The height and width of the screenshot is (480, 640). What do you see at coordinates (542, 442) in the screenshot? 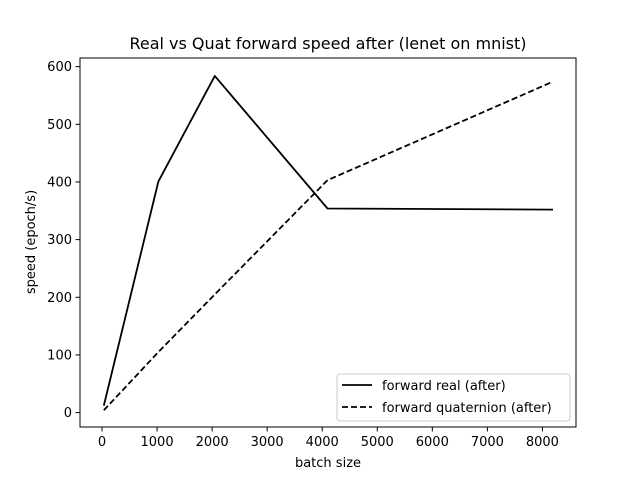
I see `x-tick-label: 8000` at bounding box center [542, 442].